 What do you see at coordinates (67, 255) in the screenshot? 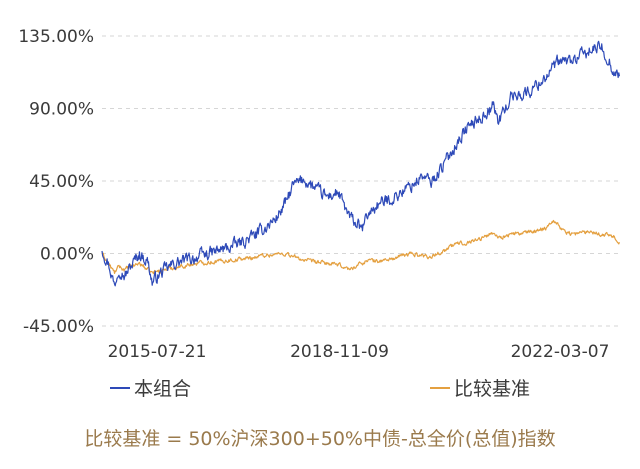
I see `y-tick-label: 0.00%` at bounding box center [67, 255].